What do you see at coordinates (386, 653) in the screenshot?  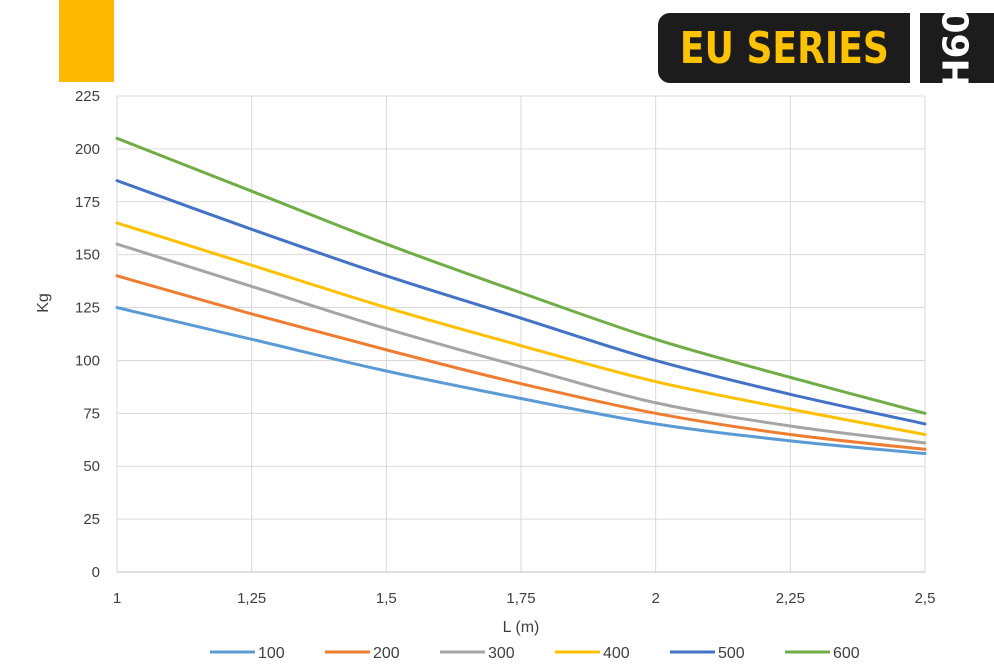 I see `legend-label-200: 200` at bounding box center [386, 653].